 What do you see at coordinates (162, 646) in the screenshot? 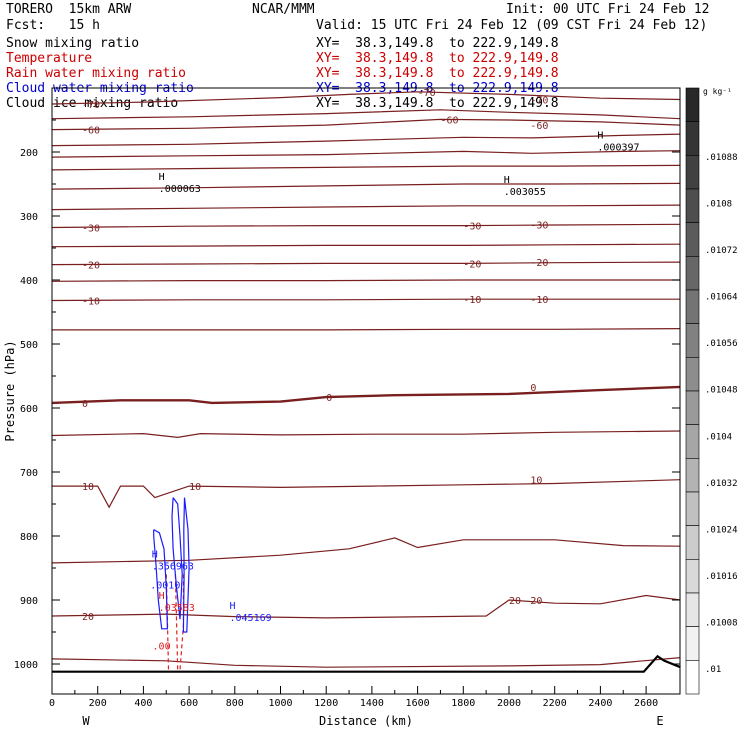
I see `contour-value-label: .00` at bounding box center [162, 646].